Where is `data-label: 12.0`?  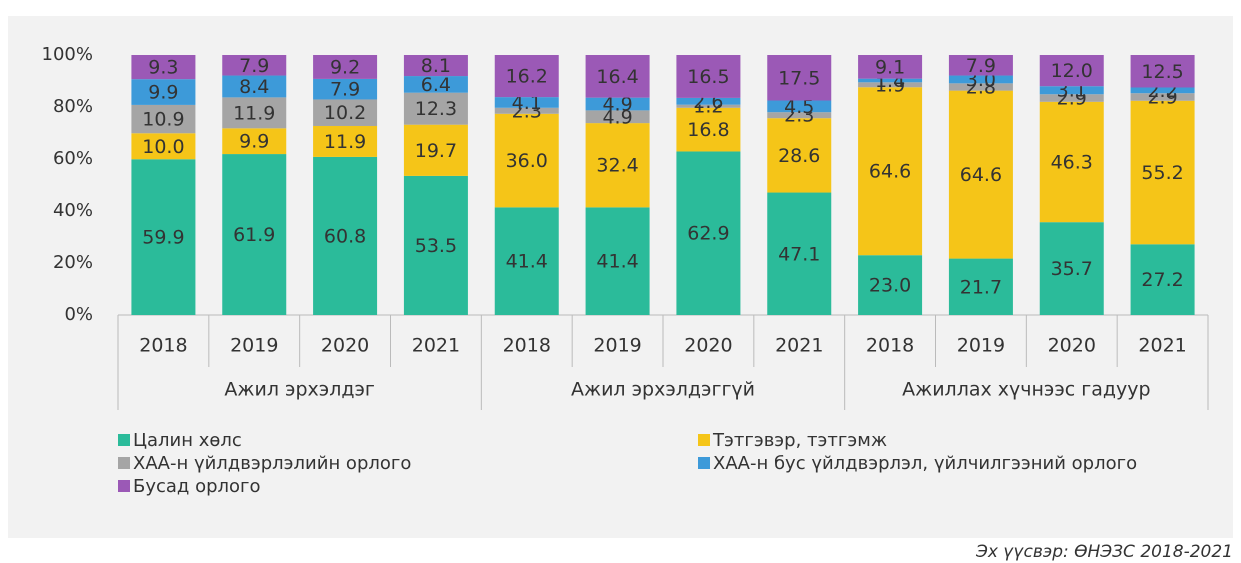 data-label: 12.0 is located at coordinates (1072, 71).